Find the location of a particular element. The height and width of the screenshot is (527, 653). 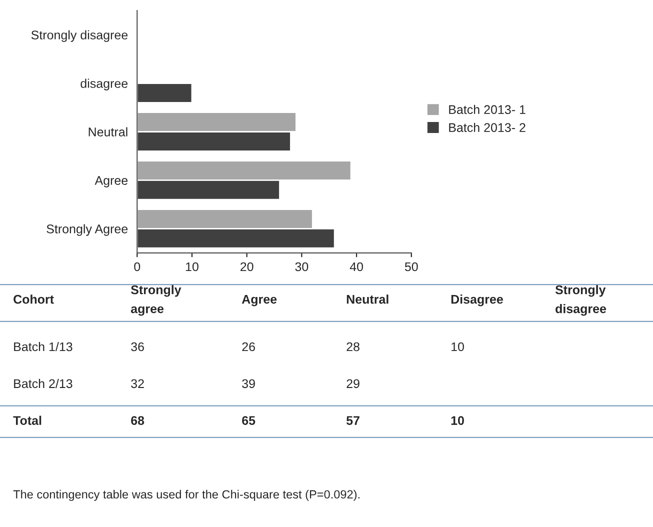

y-tick-label: Neutral is located at coordinates (108, 131).